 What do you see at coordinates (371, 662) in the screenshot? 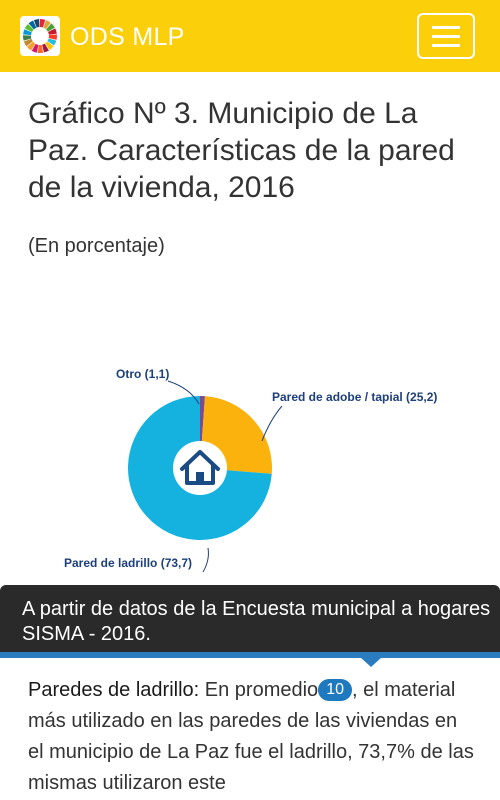
I see `tooltip-pointer` at bounding box center [371, 662].